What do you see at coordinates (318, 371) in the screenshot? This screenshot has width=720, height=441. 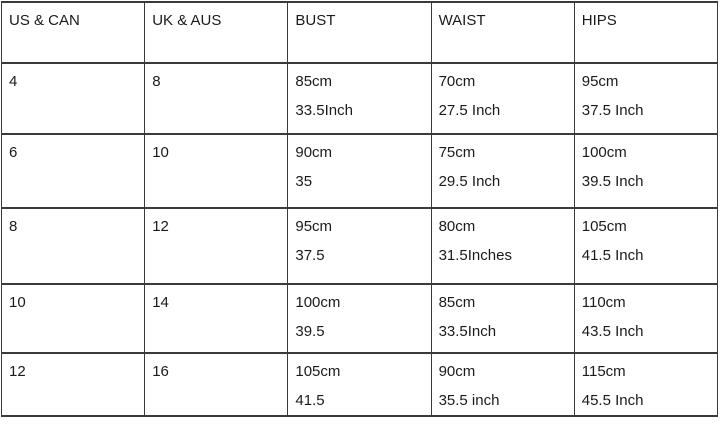 I see `bust-cm-value: 105cm` at bounding box center [318, 371].